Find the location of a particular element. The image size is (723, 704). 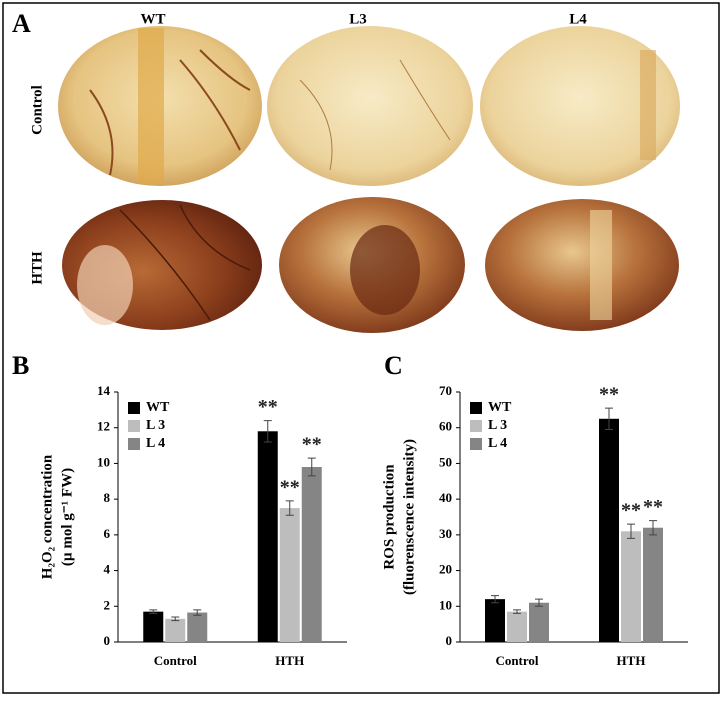

y-axis-label: H₂O₂ concentration is located at coordinates (47, 516).